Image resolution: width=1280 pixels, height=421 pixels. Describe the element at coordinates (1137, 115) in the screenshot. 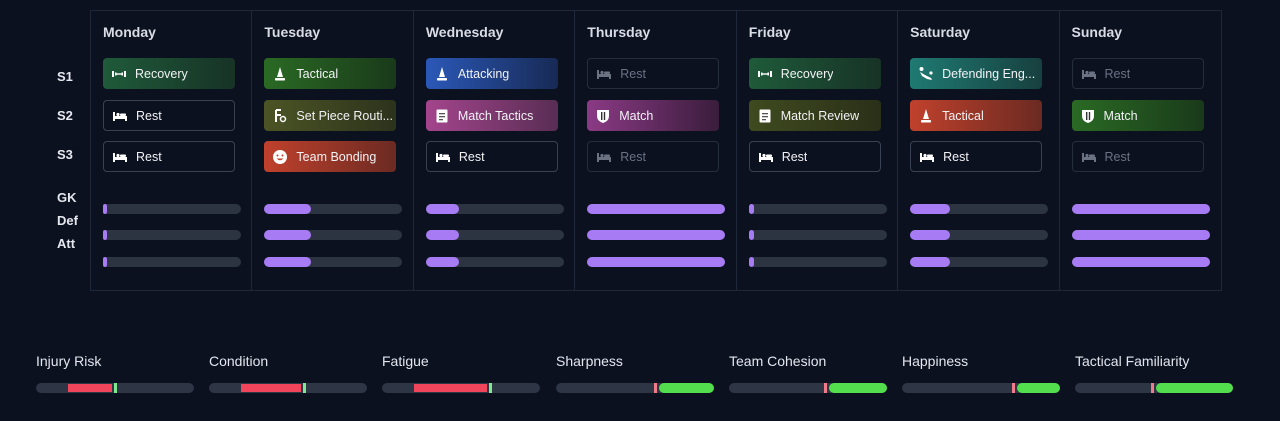

I see `session-match-green: Match` at that location.